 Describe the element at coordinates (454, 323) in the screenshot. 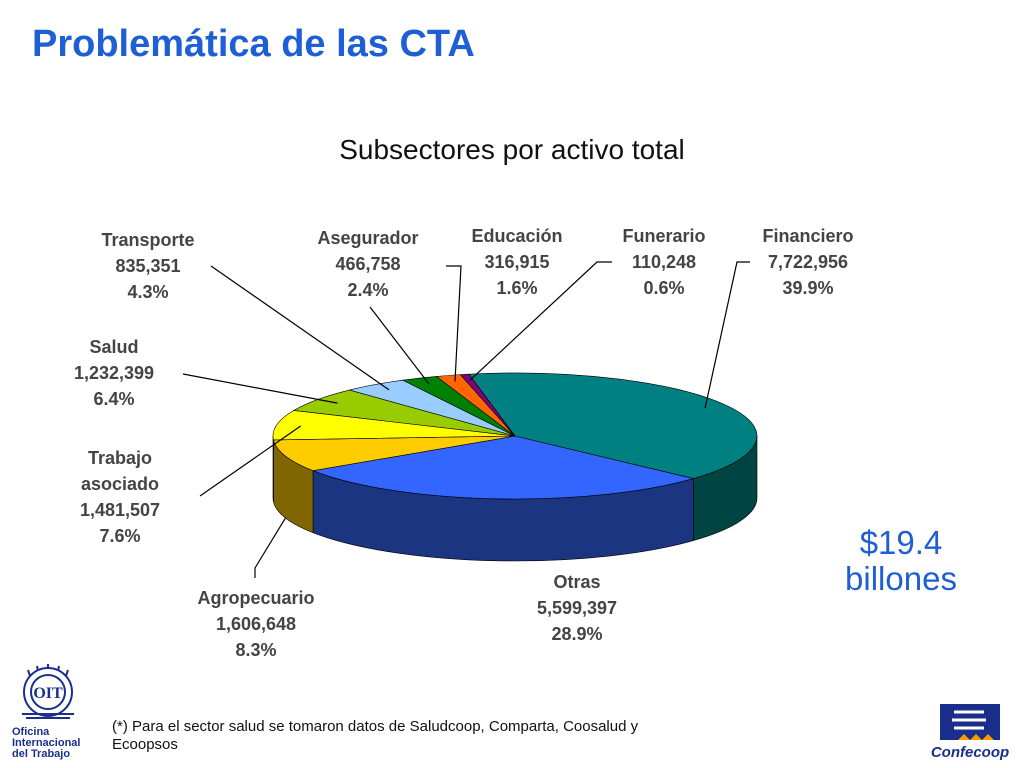

I see `leader-line-educacion` at that location.